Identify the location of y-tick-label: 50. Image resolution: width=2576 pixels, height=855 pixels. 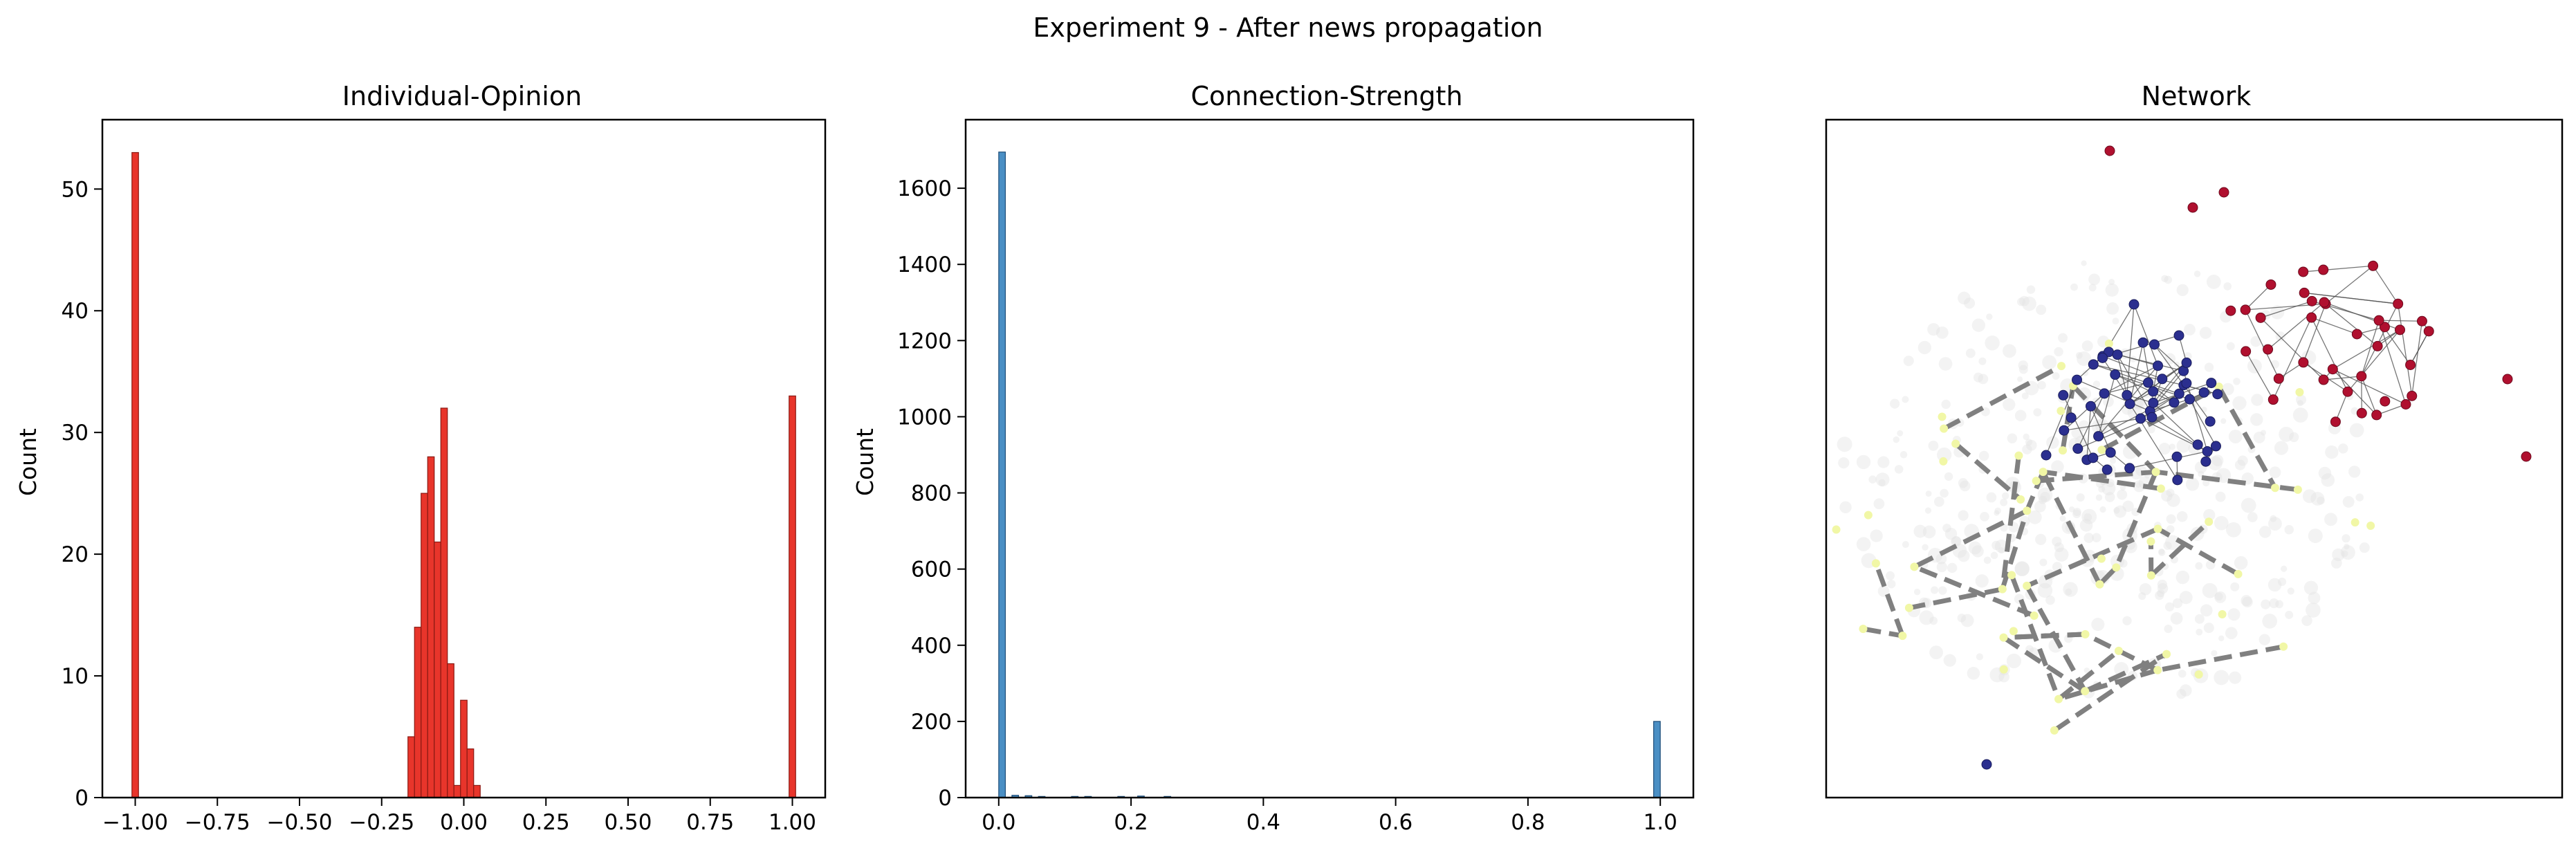
(75, 190).